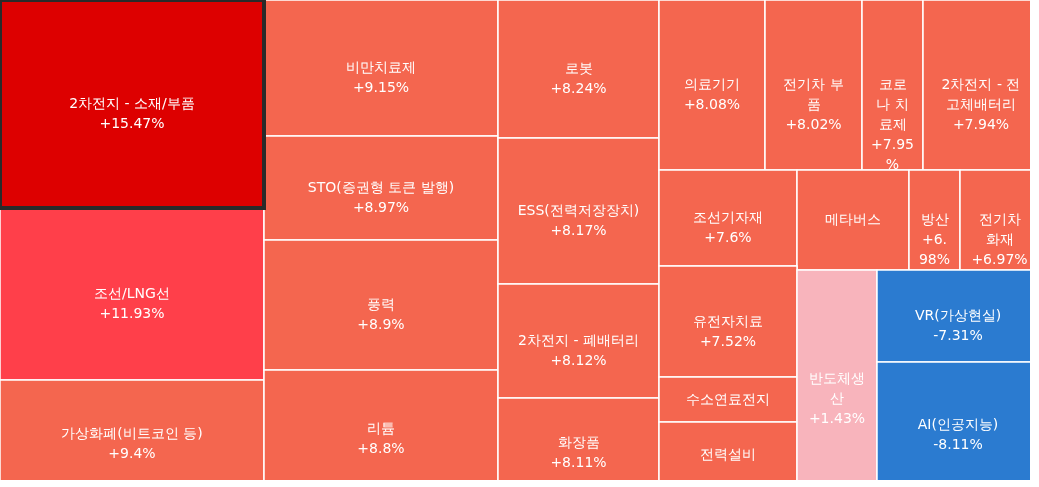 The height and width of the screenshot is (487, 1039). Describe the element at coordinates (578, 230) in the screenshot. I see `data-label: +8.17%` at that location.